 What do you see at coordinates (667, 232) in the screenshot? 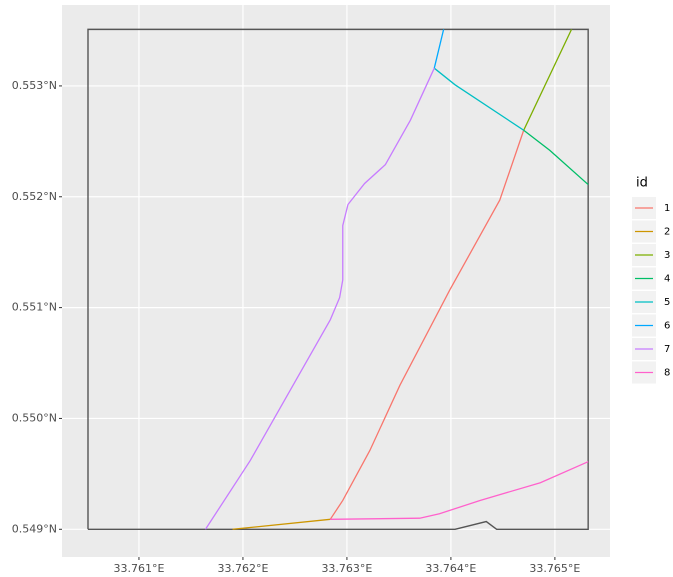
I see `legend-label: 2` at bounding box center [667, 232].